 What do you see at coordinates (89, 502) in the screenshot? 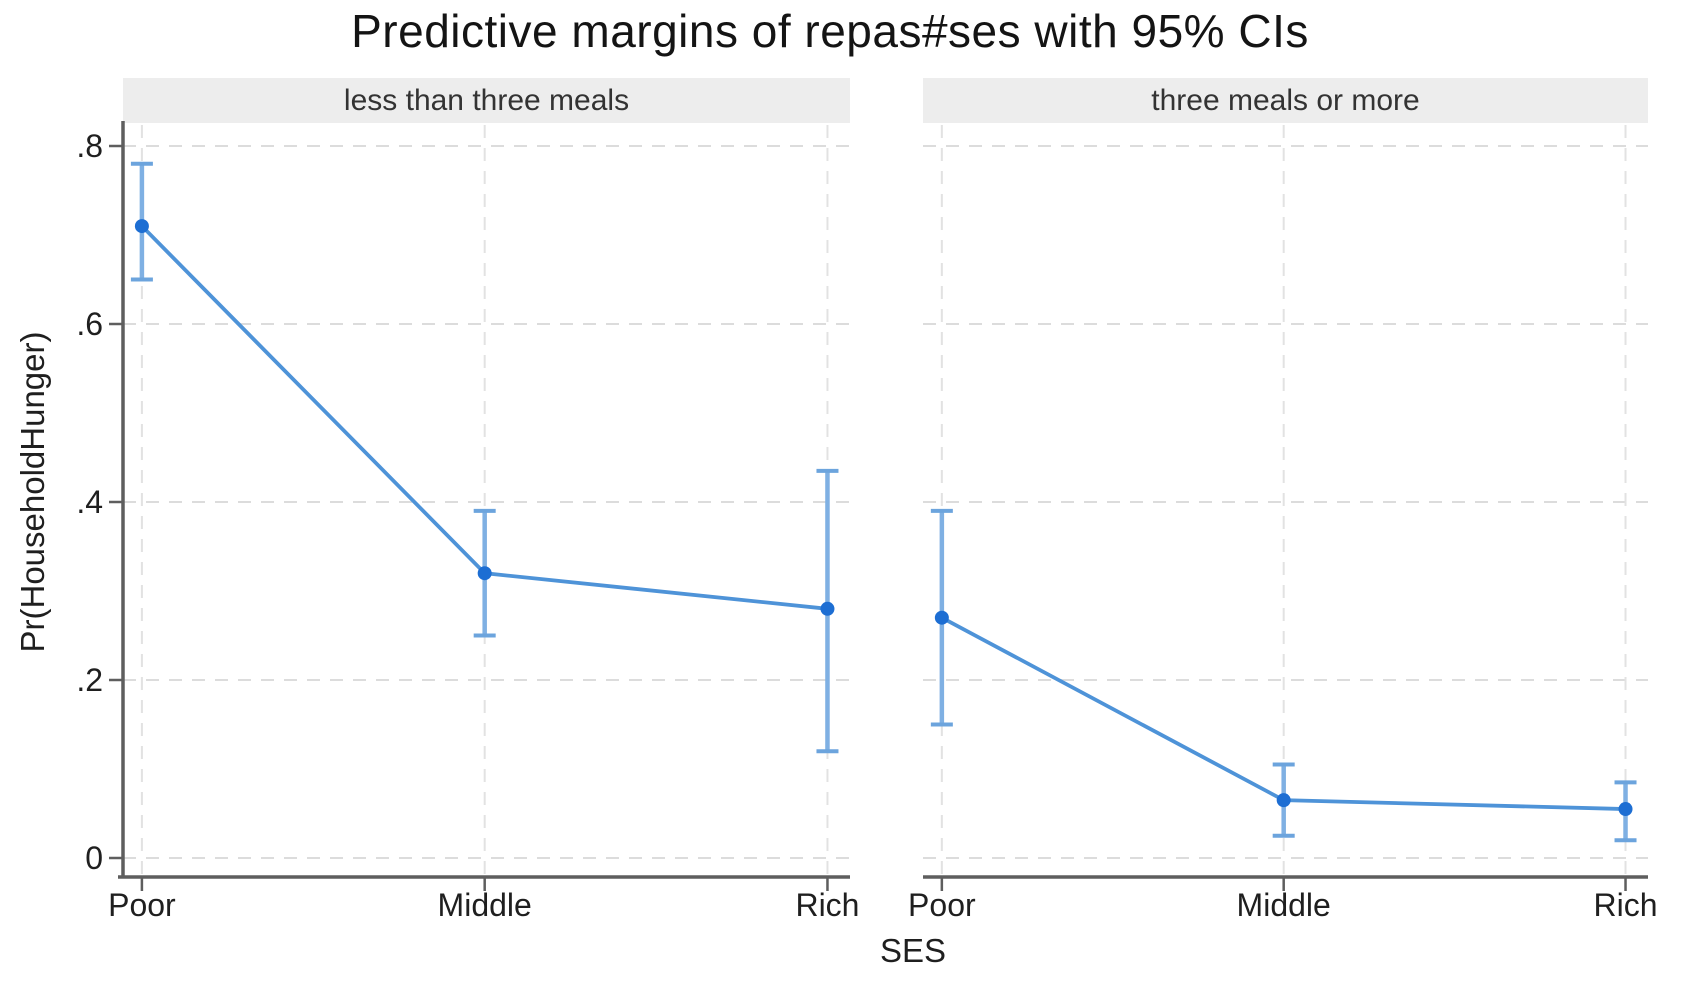
I see `y-tick-label: .4` at bounding box center [89, 502].